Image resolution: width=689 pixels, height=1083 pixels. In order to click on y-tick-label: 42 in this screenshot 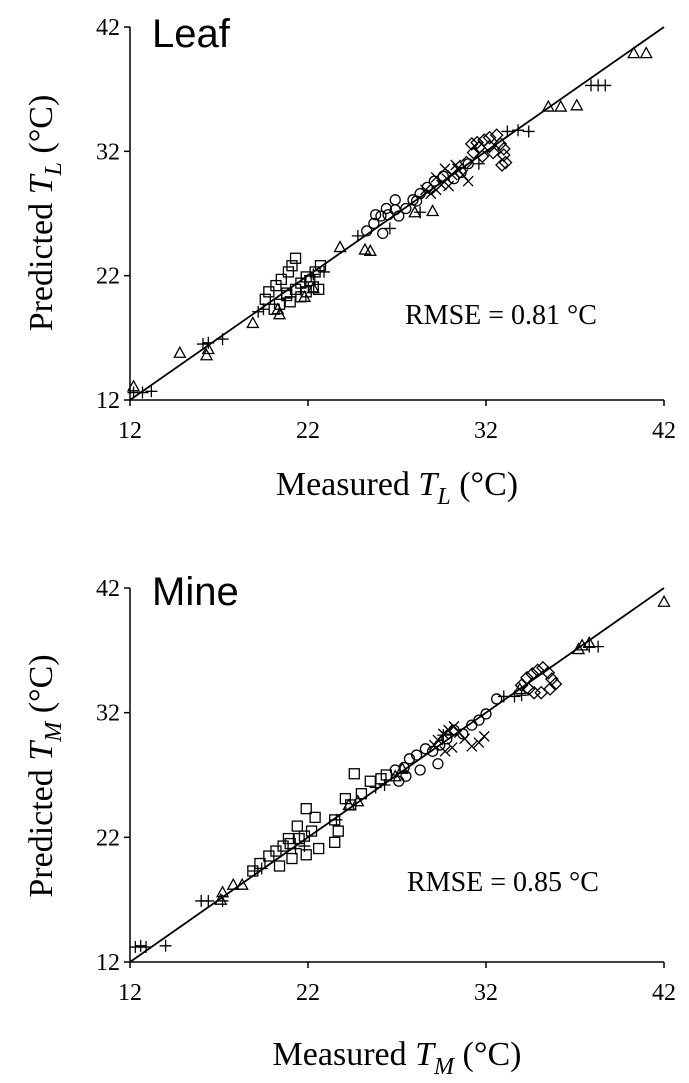, I will do `click(108, 589)`.